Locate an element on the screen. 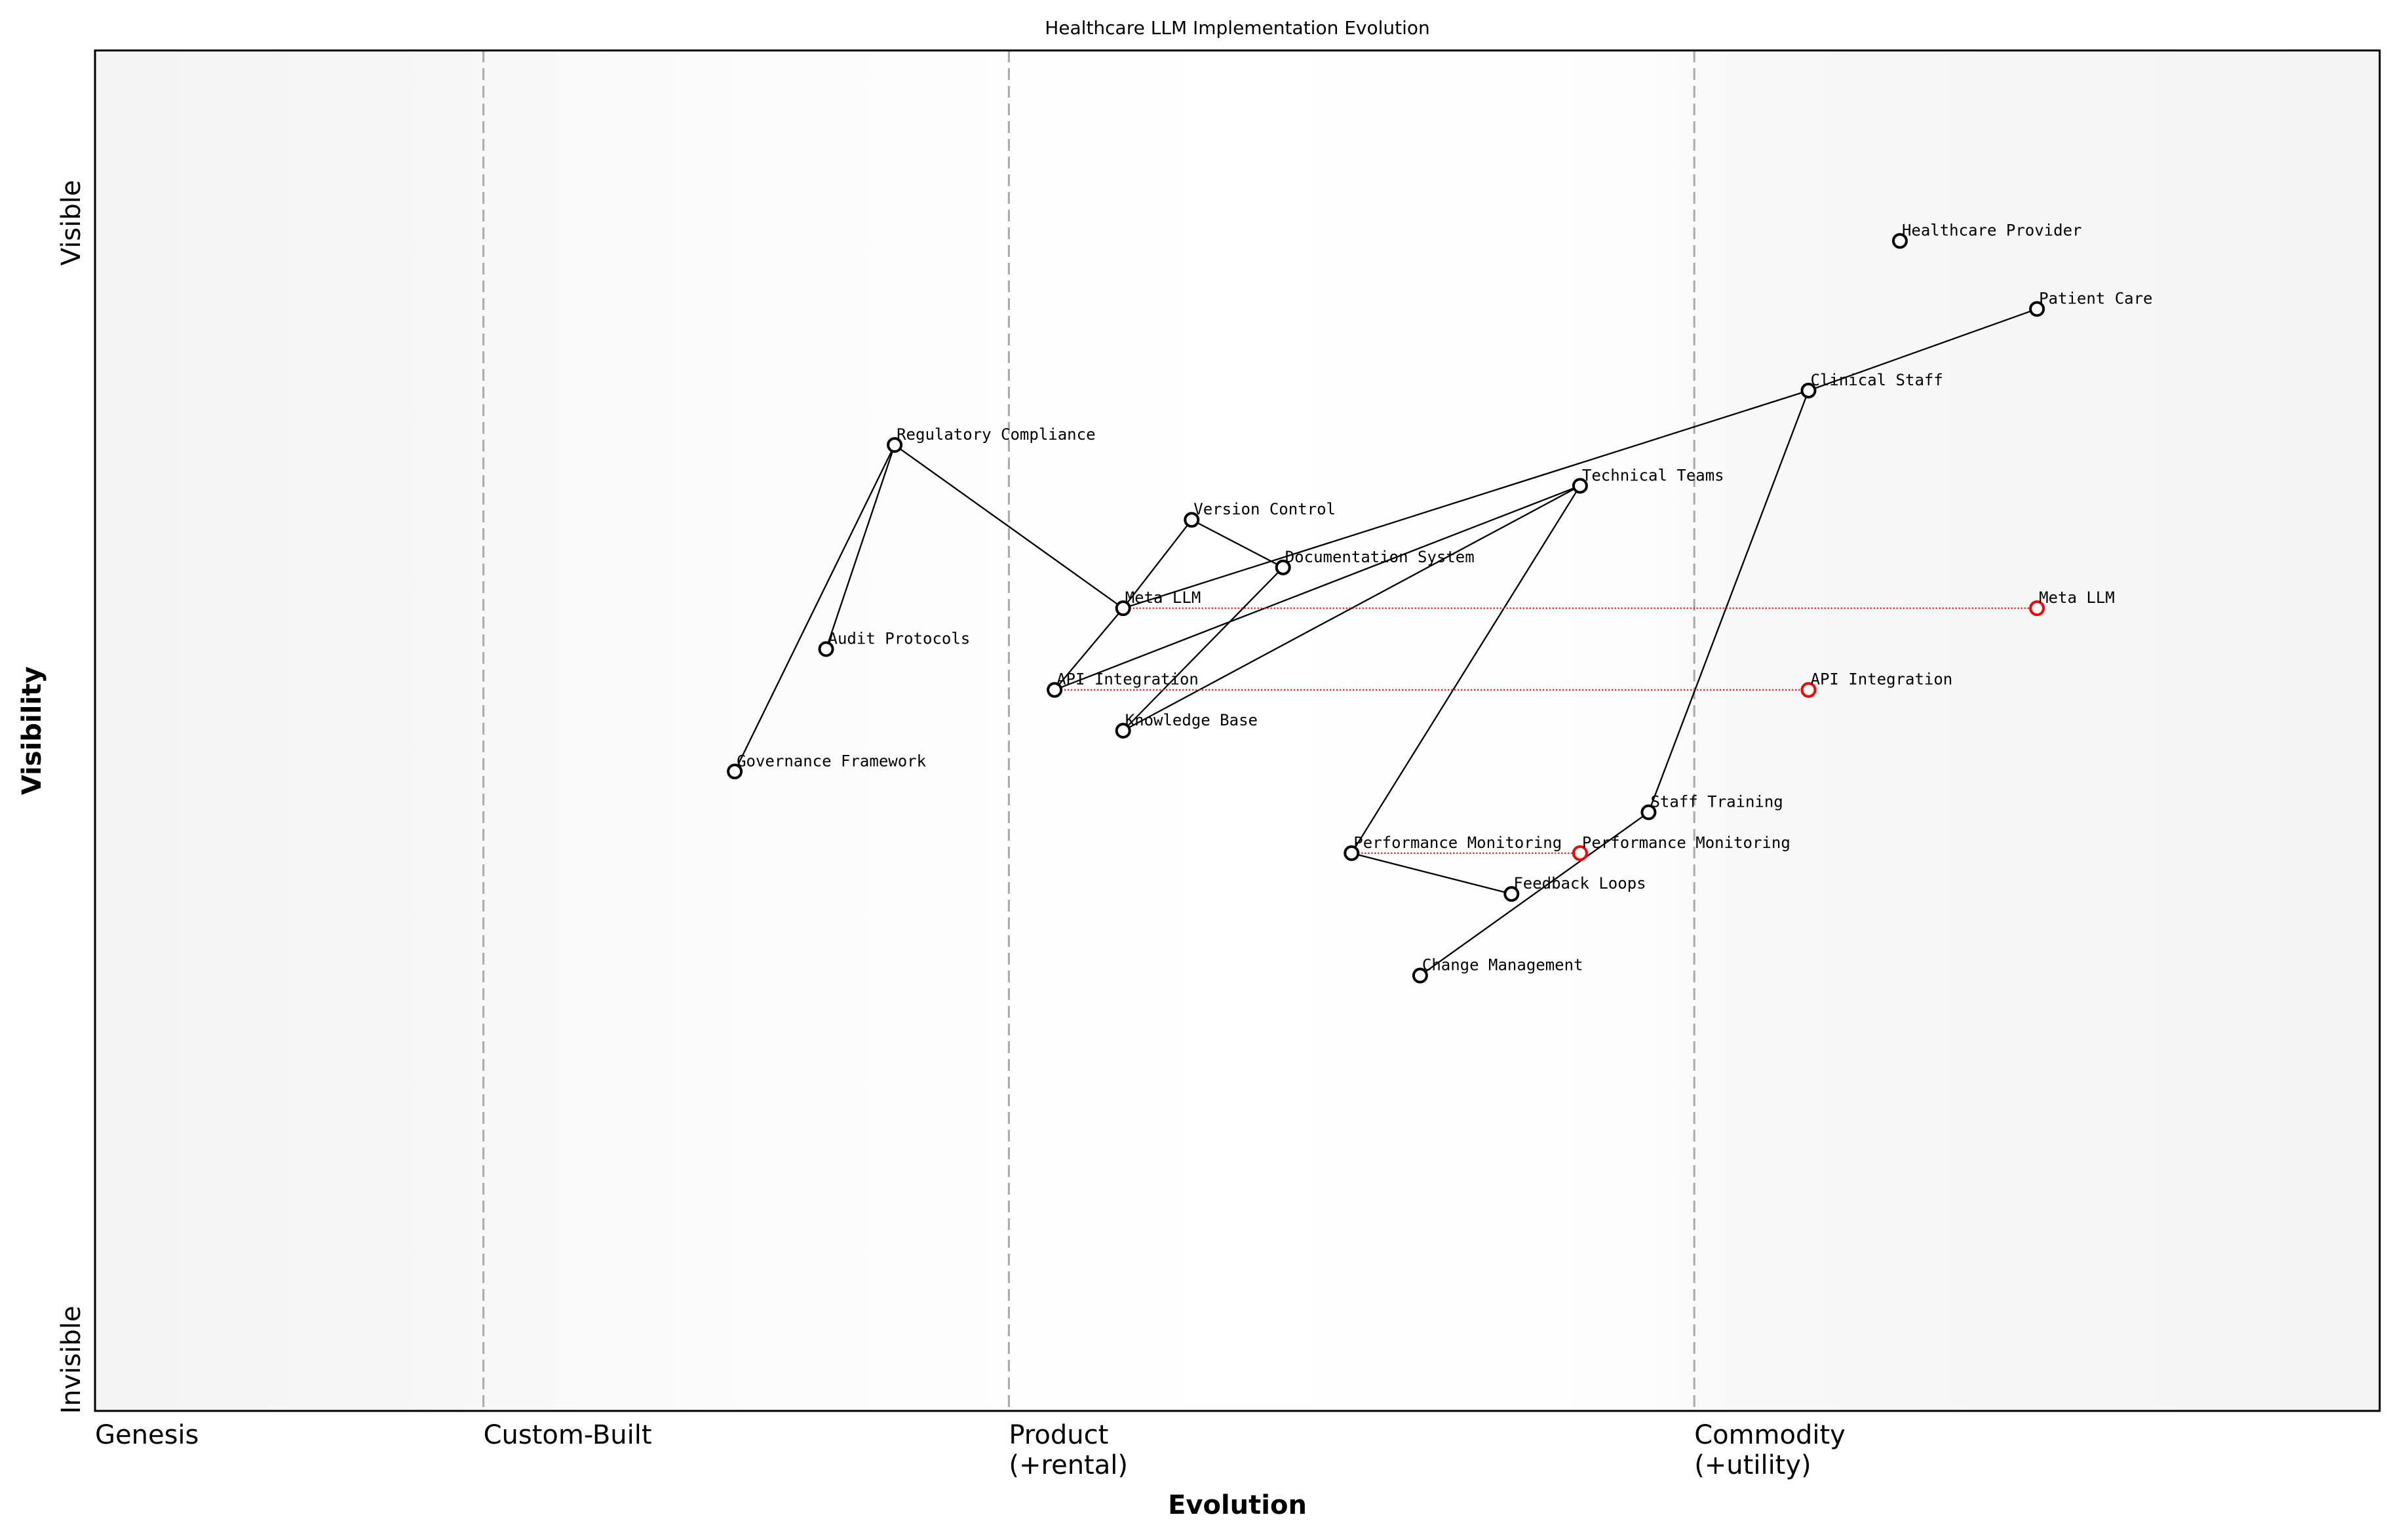 The width and height of the screenshot is (2400, 1540). stage-label: Custom-Built is located at coordinates (568, 1435).